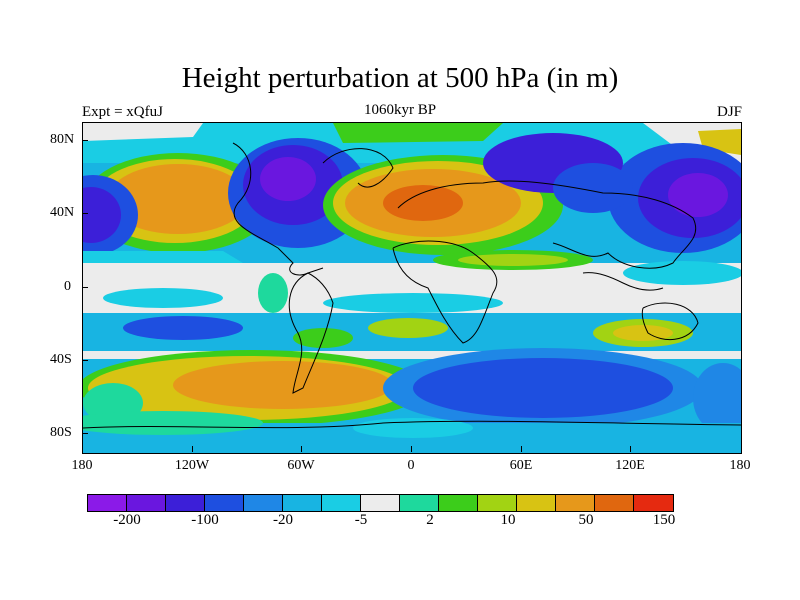 Image resolution: width=800 pixels, height=600 pixels. Describe the element at coordinates (85, 140) in the screenshot. I see `y-tick-80N` at that location.